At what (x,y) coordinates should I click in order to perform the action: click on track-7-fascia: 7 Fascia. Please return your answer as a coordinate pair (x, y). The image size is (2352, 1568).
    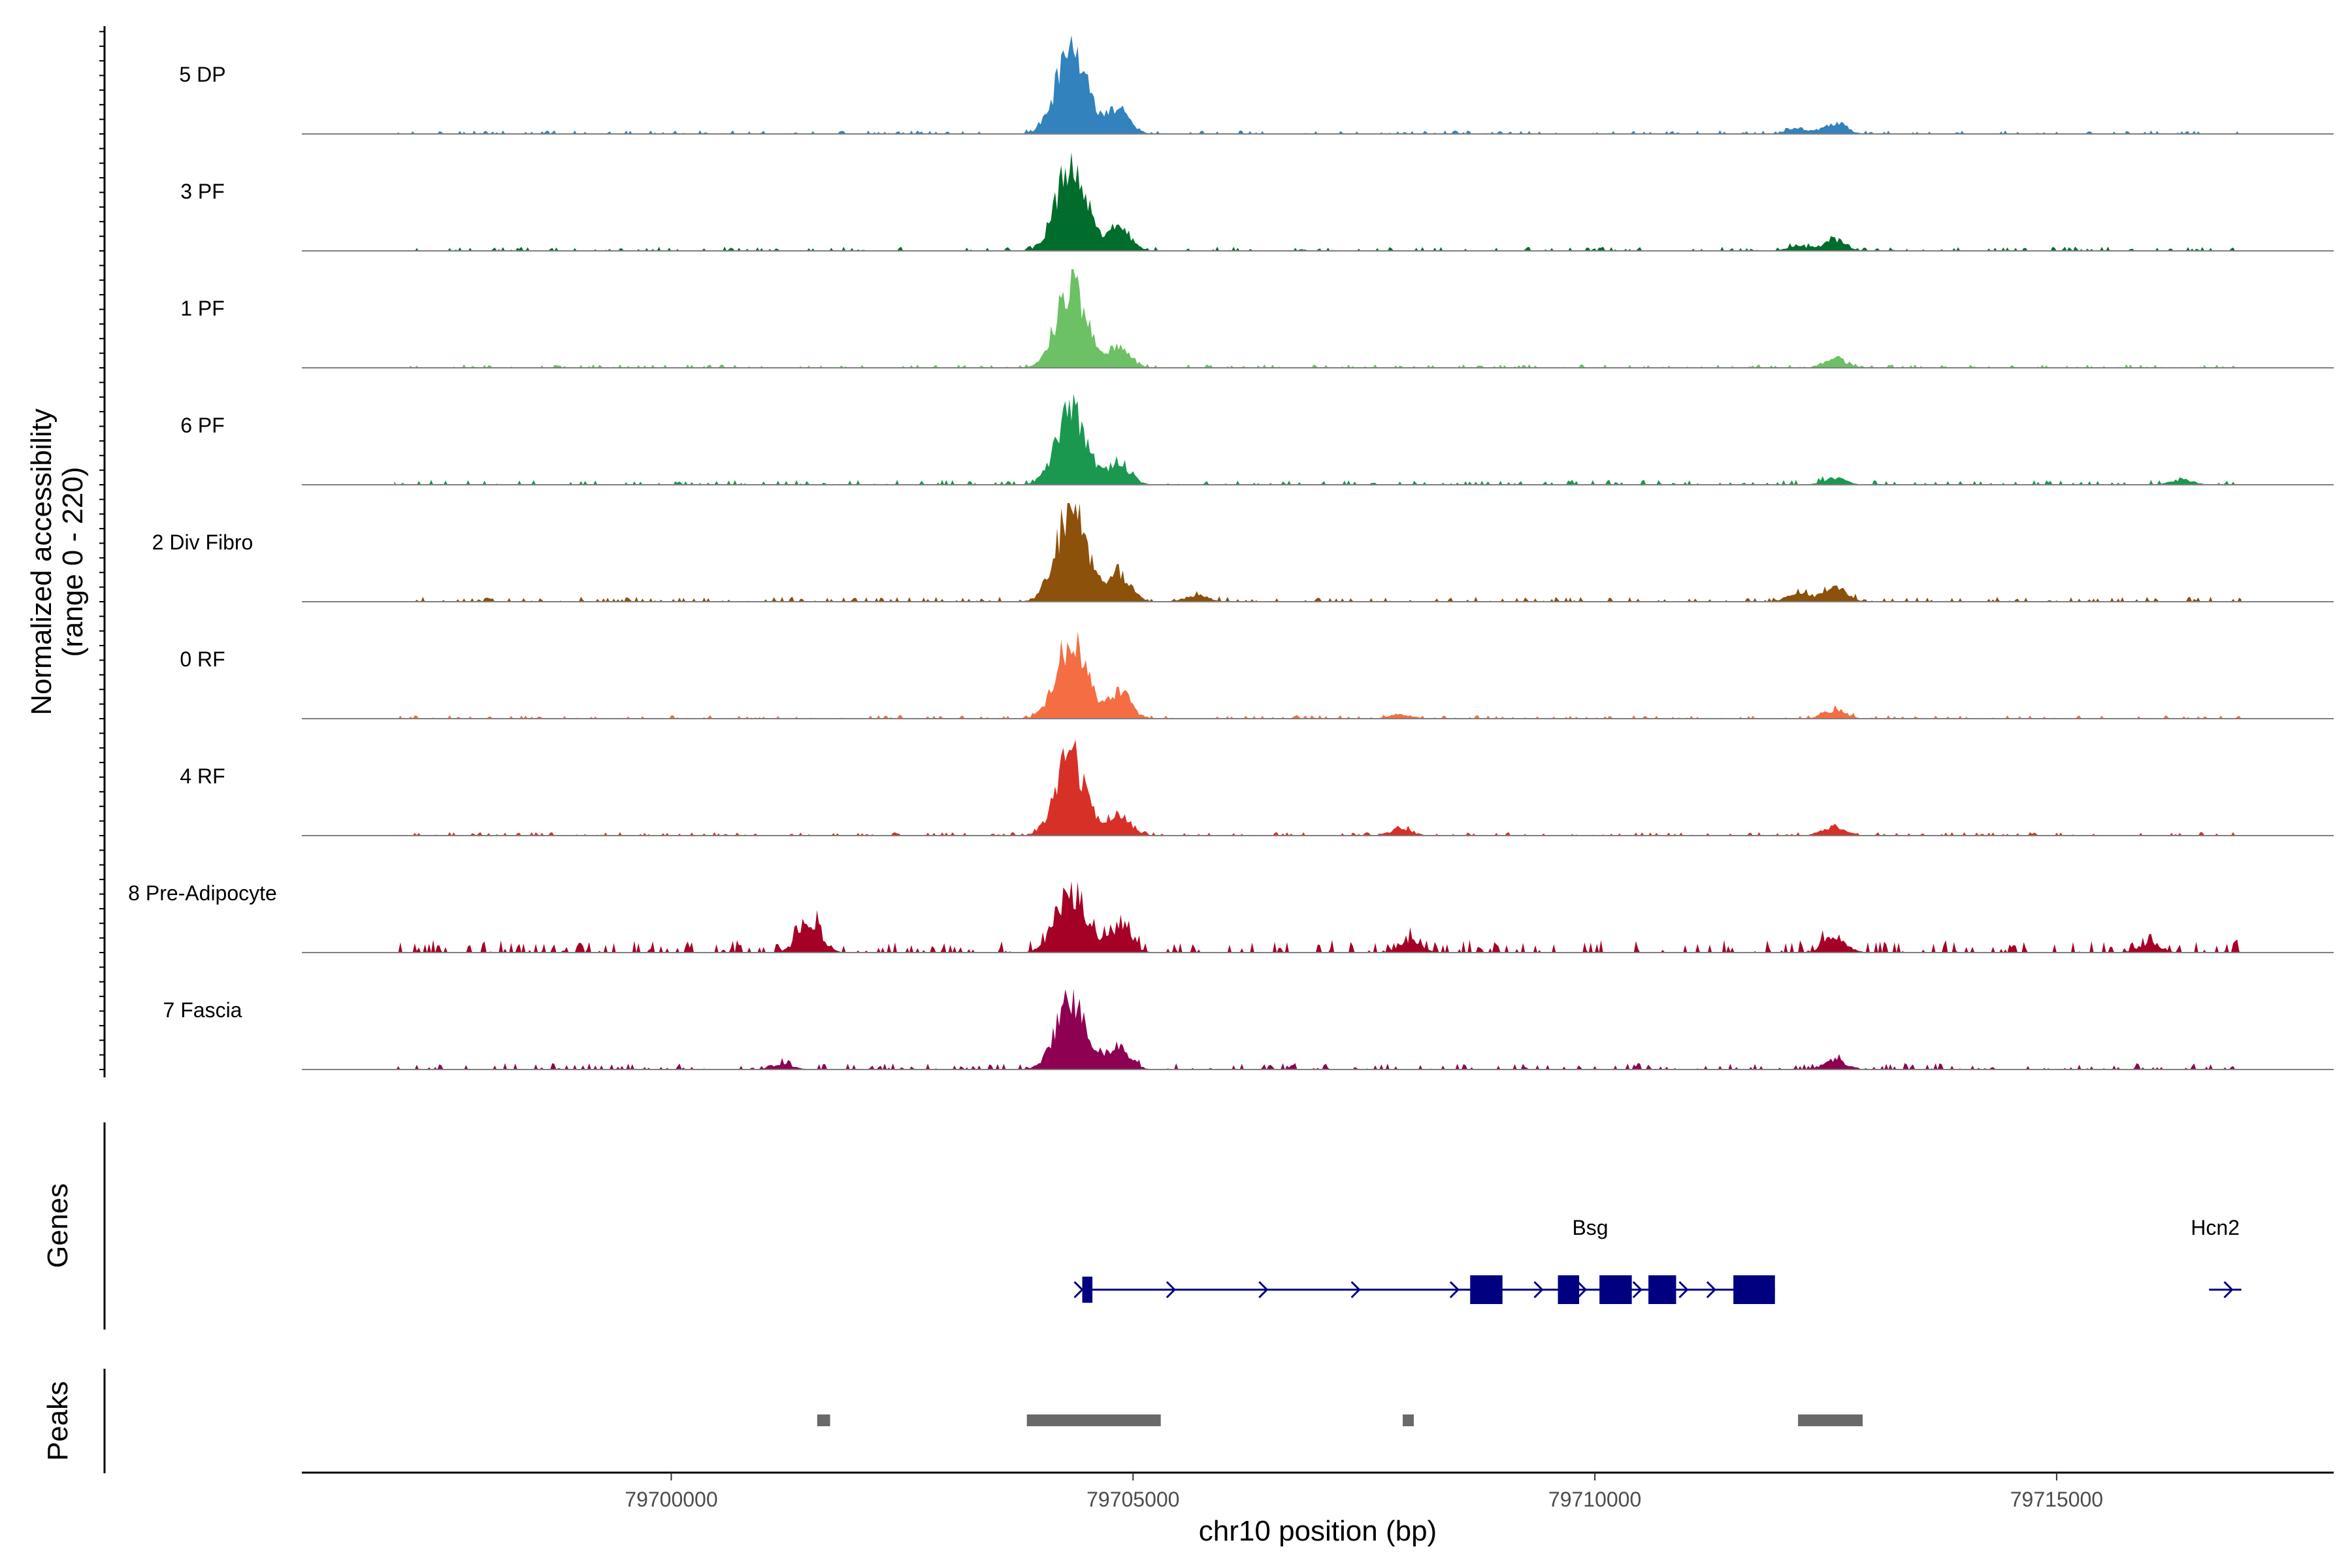
    Looking at the image, I should click on (1248, 1029).